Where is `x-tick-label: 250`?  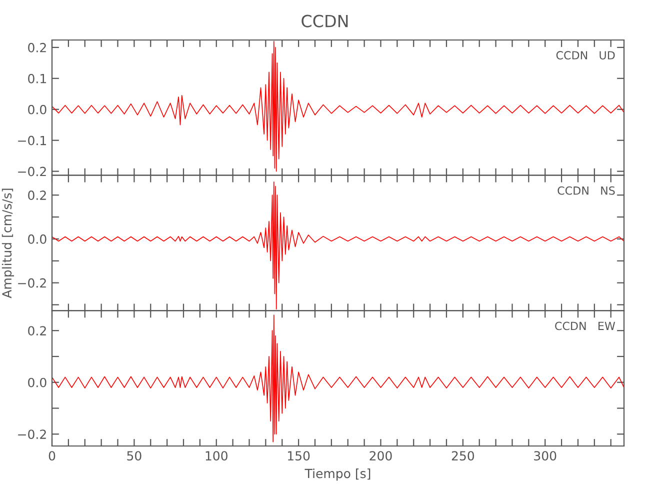
x-tick-label: 250 is located at coordinates (463, 456).